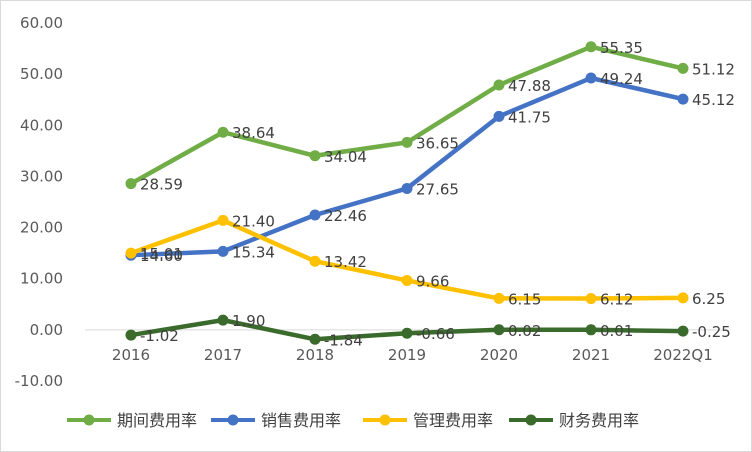  I want to click on y-tick-label: 10.00, so click(41, 279).